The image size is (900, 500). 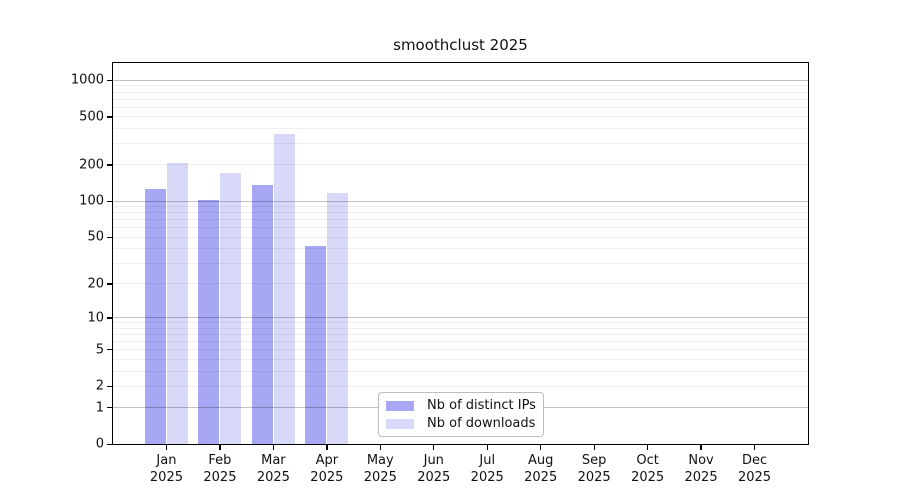 I want to click on x-tick-label: Feb 2025, so click(x=220, y=469).